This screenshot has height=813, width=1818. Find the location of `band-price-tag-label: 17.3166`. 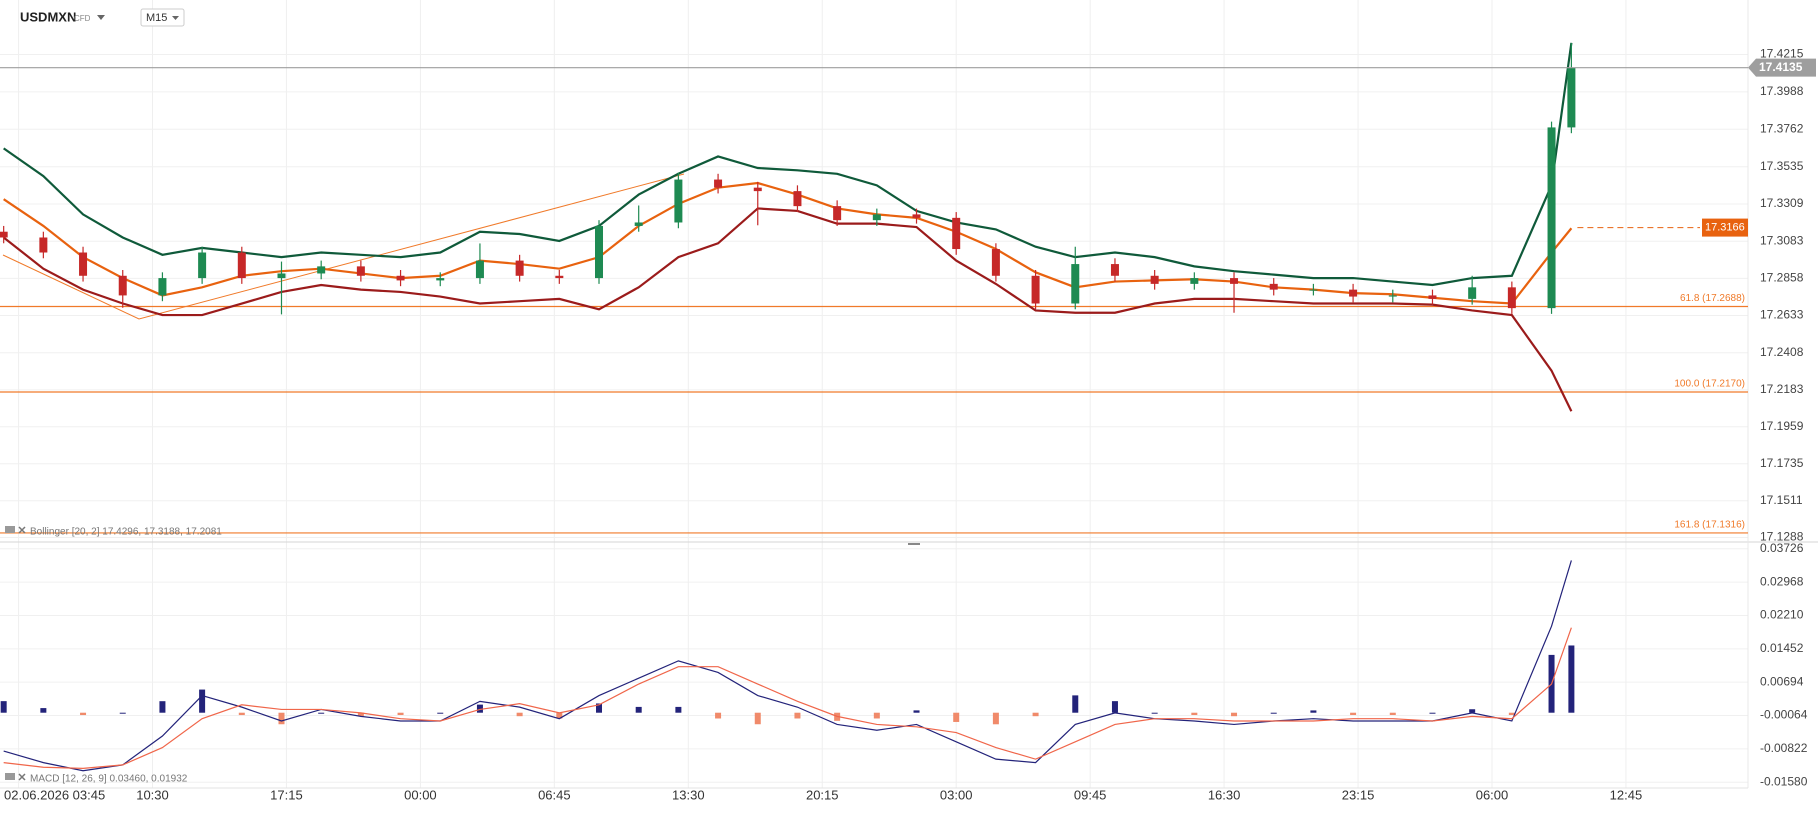

band-price-tag-label: 17.3166 is located at coordinates (1725, 227).